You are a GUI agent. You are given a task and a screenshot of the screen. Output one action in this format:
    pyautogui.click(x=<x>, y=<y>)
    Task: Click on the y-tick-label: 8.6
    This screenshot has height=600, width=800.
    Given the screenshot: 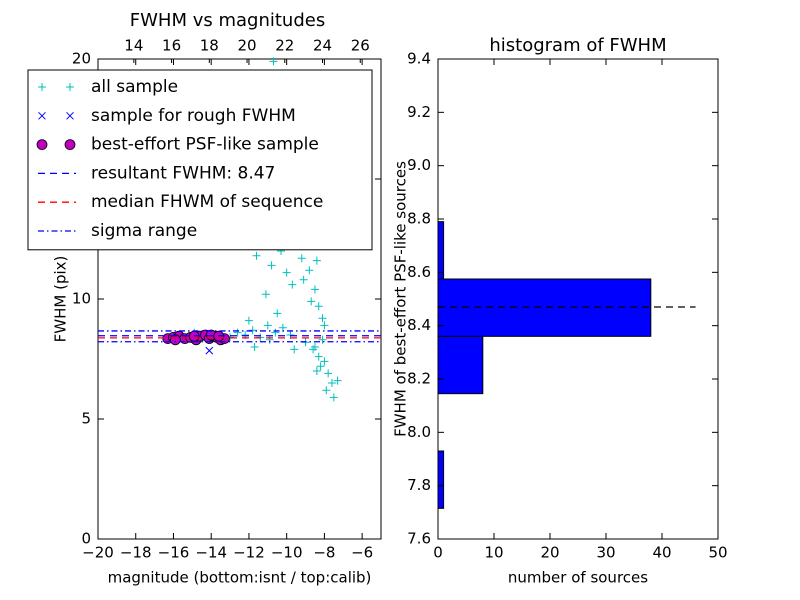 What is the action you would take?
    pyautogui.click(x=419, y=272)
    